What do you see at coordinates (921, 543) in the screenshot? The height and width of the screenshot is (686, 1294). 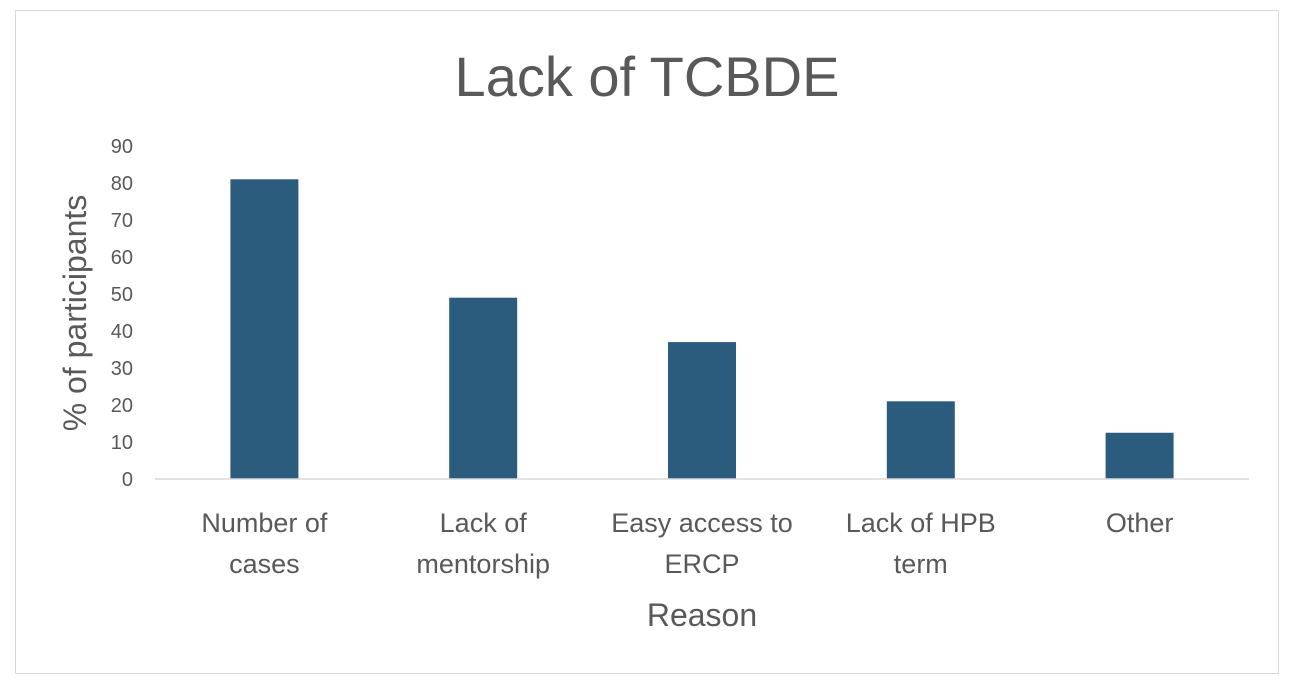 I see `x-tick-label: Lack of HPB term` at bounding box center [921, 543].